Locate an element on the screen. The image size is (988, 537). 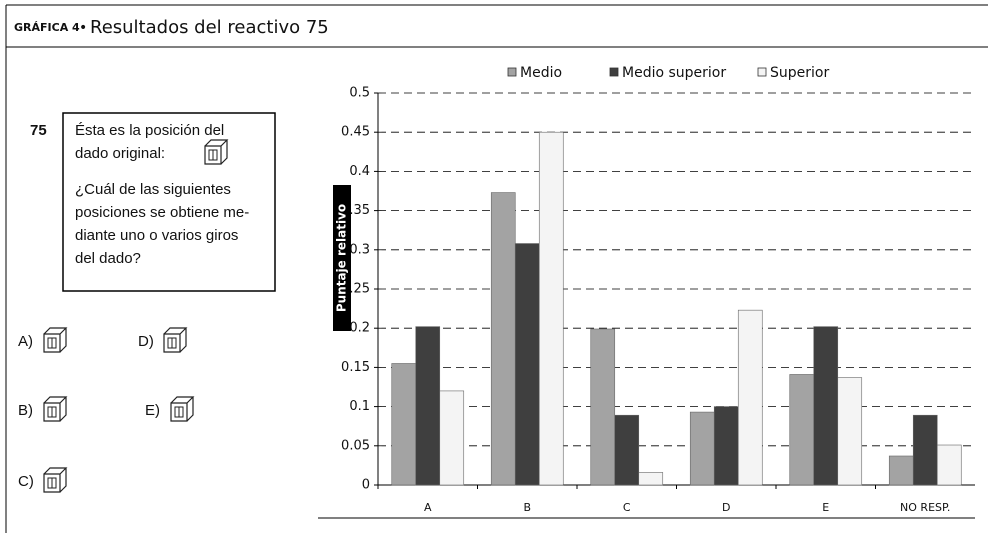
x-tick-label: A is located at coordinates (428, 507).